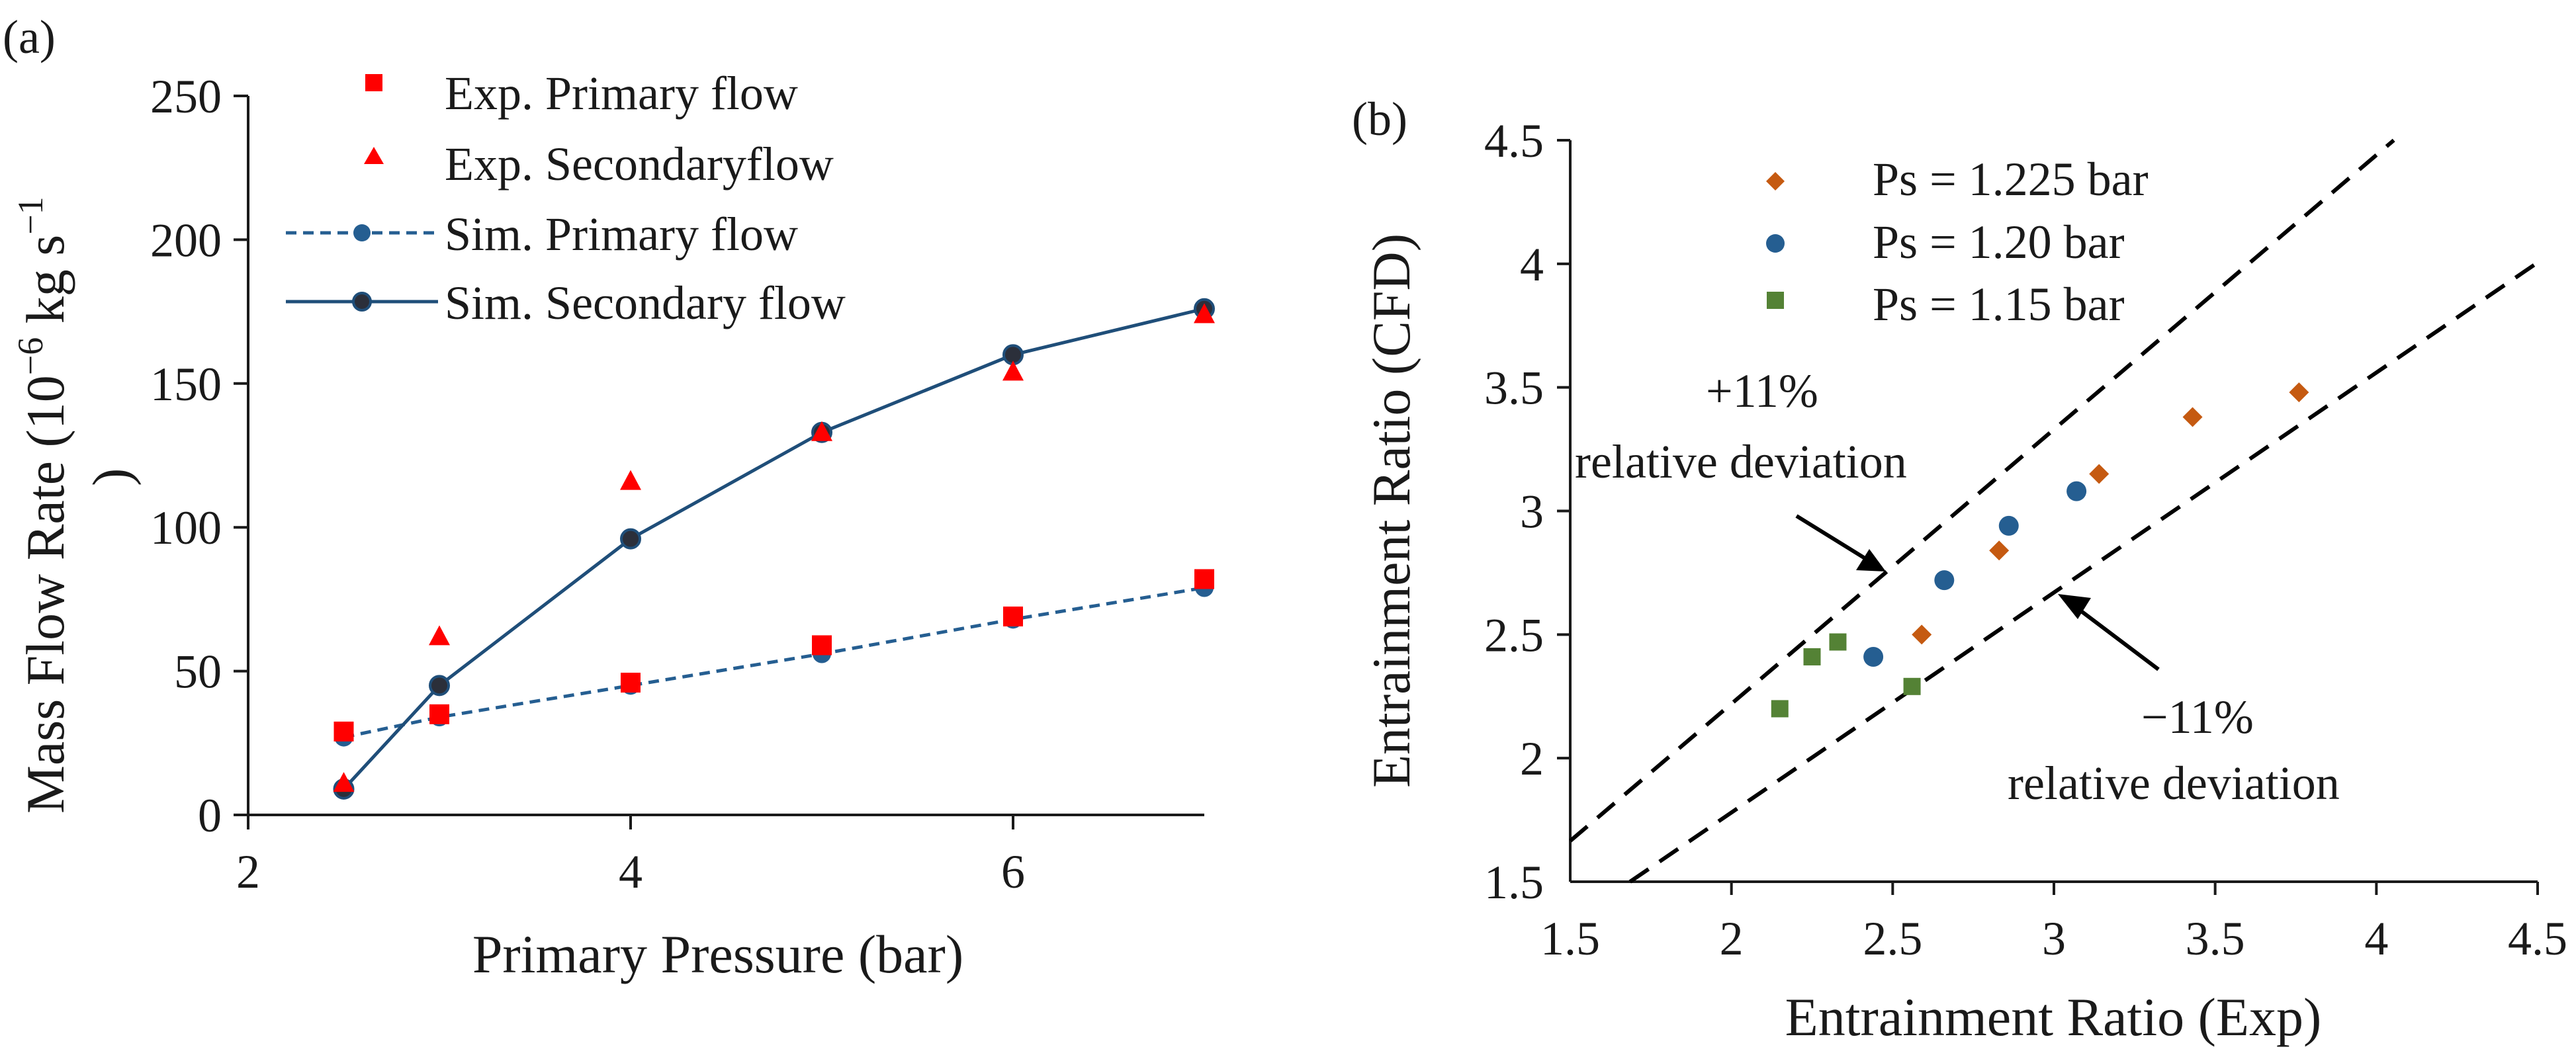  I want to click on legend-exp-primary-label: Exp. Primary flow, so click(621, 93).